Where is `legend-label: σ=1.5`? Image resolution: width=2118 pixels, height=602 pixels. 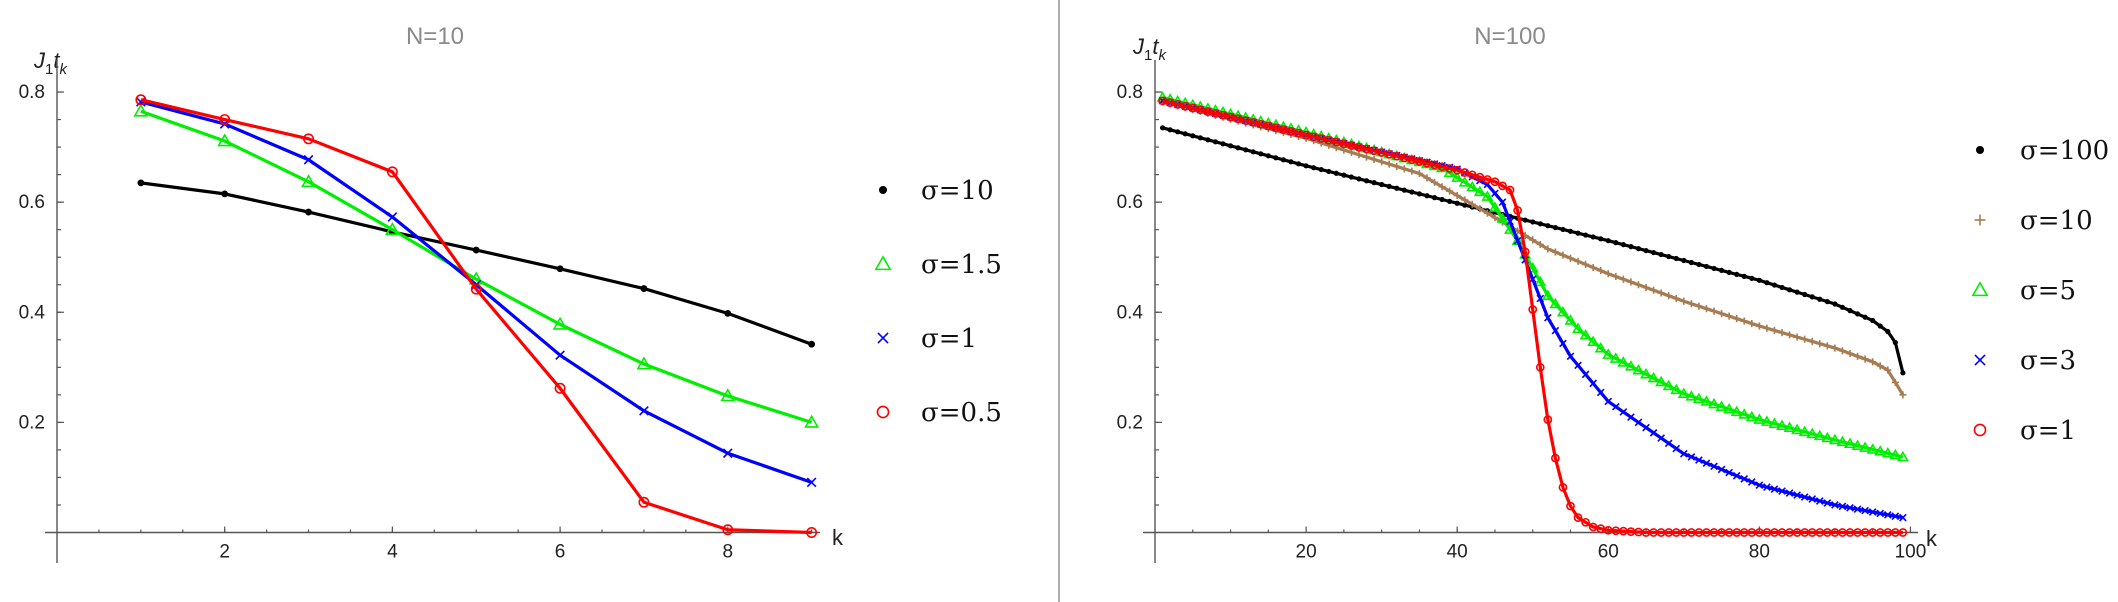 legend-label: σ=1.5 is located at coordinates (961, 265).